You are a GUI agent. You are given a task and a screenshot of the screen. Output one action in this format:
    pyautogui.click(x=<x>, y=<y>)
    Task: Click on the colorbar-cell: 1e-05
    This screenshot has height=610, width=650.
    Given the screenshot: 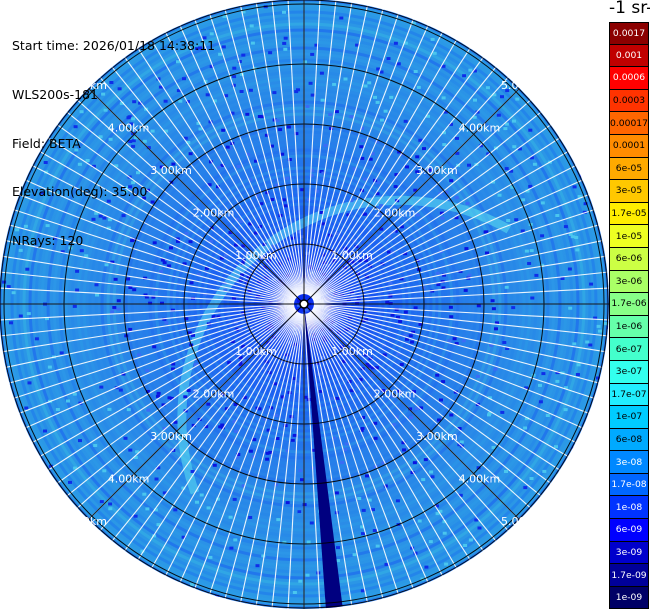 What is the action you would take?
    pyautogui.click(x=629, y=236)
    